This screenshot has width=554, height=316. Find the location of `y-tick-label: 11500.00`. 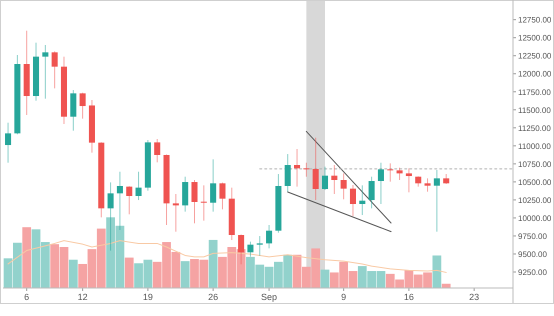

y-tick-label: 11500.00 is located at coordinates (535, 110).